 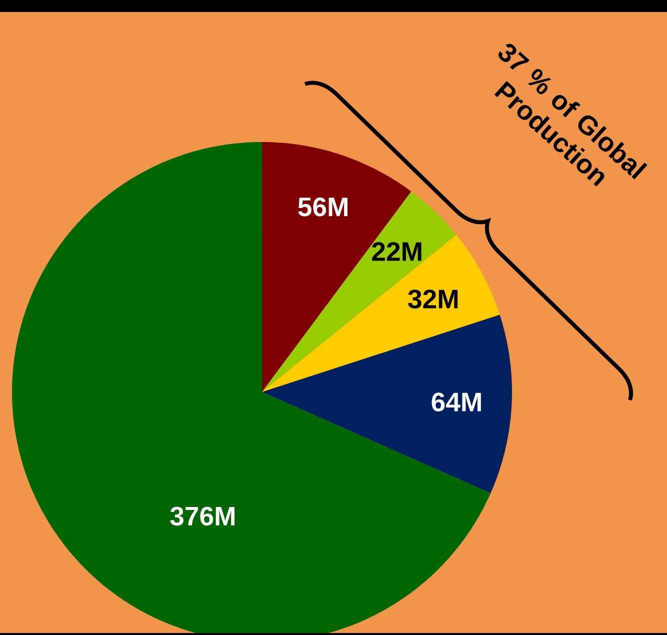 I want to click on data-label: 64M, so click(x=456, y=402).